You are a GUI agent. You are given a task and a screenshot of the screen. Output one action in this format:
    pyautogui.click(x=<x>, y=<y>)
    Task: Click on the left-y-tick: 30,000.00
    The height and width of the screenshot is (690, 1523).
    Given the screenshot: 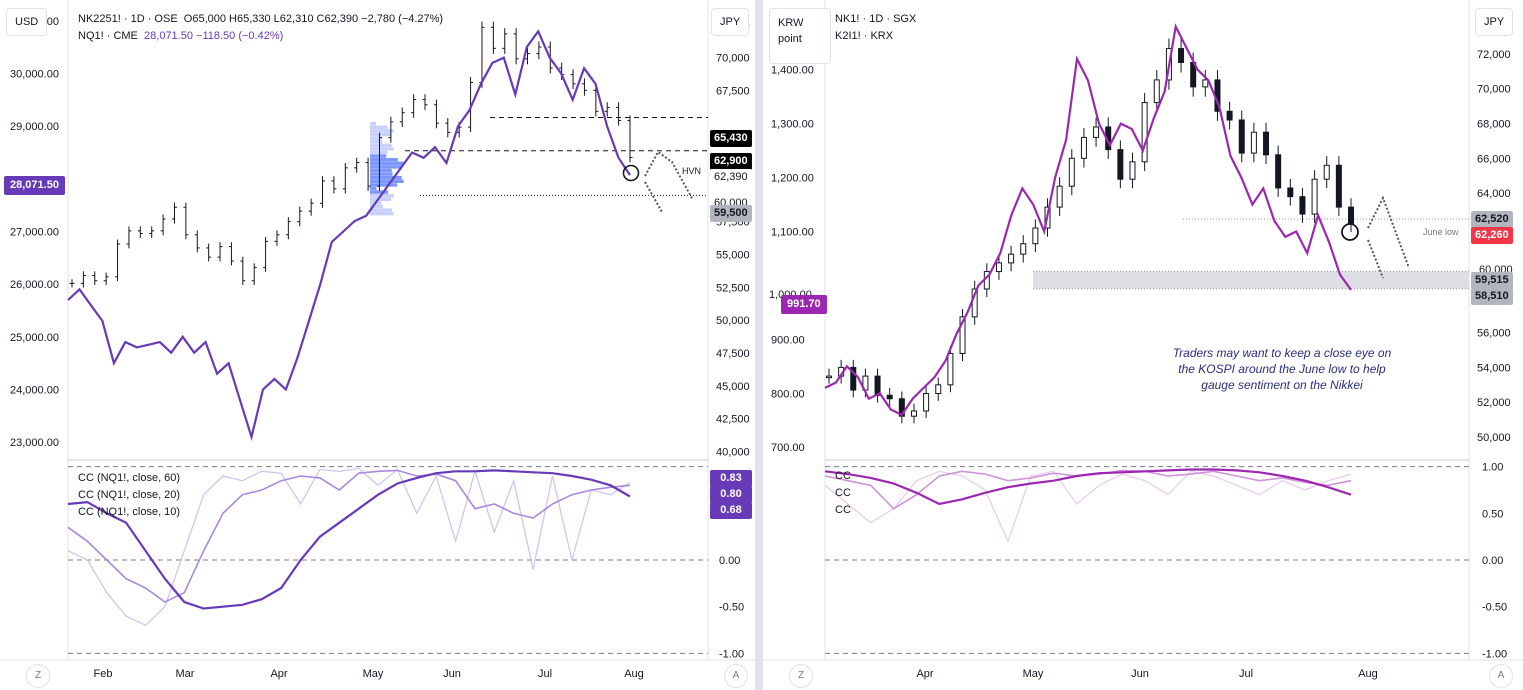 What is the action you would take?
    pyautogui.click(x=34, y=74)
    